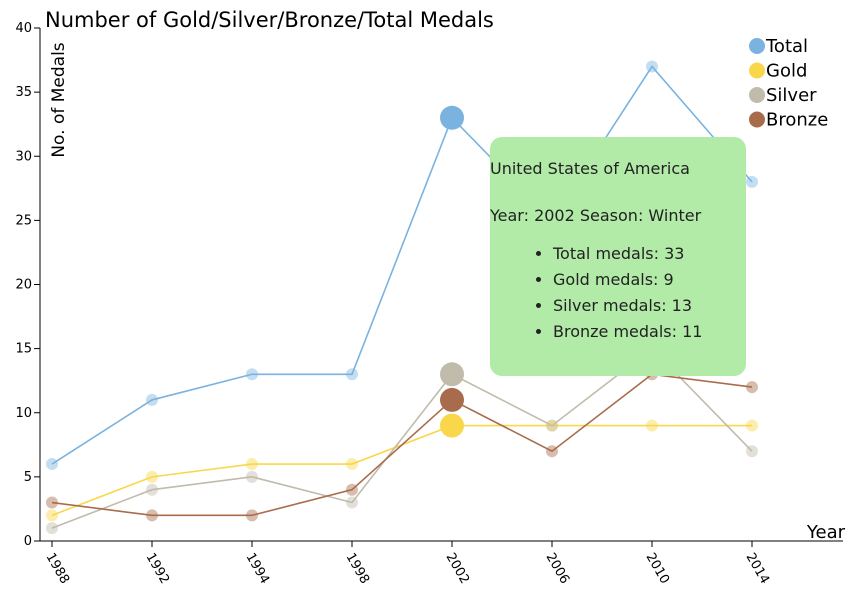 The image size is (852, 592). I want to click on tooltip-bronze: Bronze medals: 11, so click(627, 332).